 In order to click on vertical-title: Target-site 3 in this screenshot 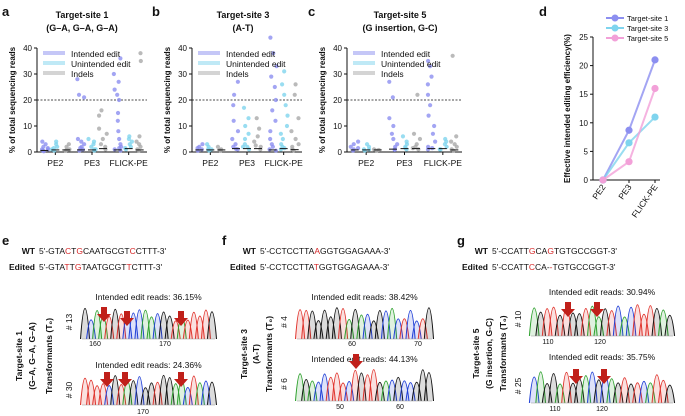, I will do `click(244, 354)`.